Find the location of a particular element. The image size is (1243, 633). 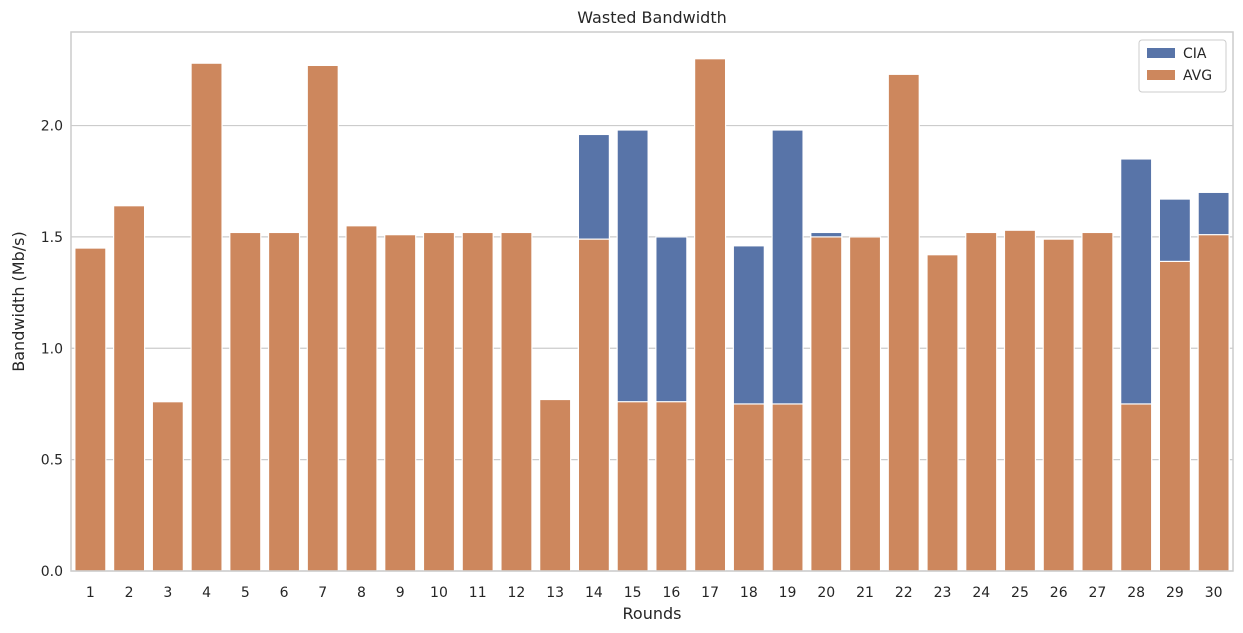

x-axis-label: Rounds is located at coordinates (652, 613).